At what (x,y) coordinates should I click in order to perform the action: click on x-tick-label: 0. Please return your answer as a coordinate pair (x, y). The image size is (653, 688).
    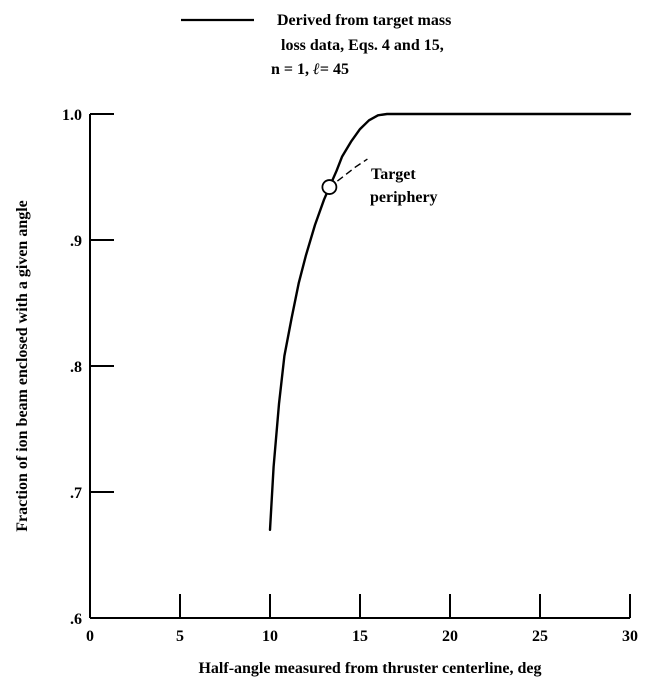
    Looking at the image, I should click on (90, 636).